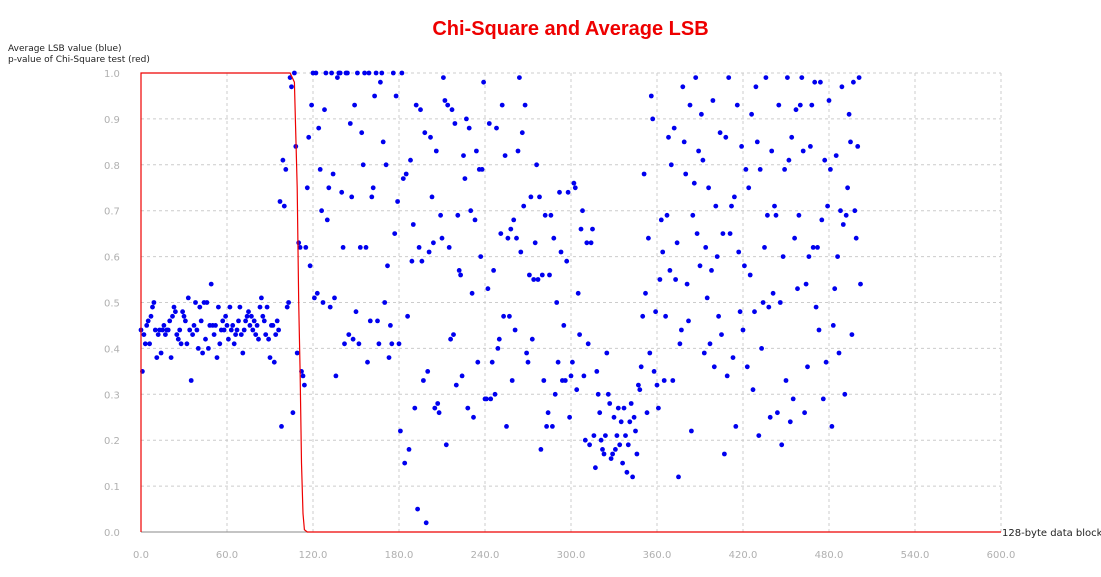 This screenshot has height=577, width=1101. What do you see at coordinates (743, 555) in the screenshot?
I see `x-tick-label: 420.0` at bounding box center [743, 555].